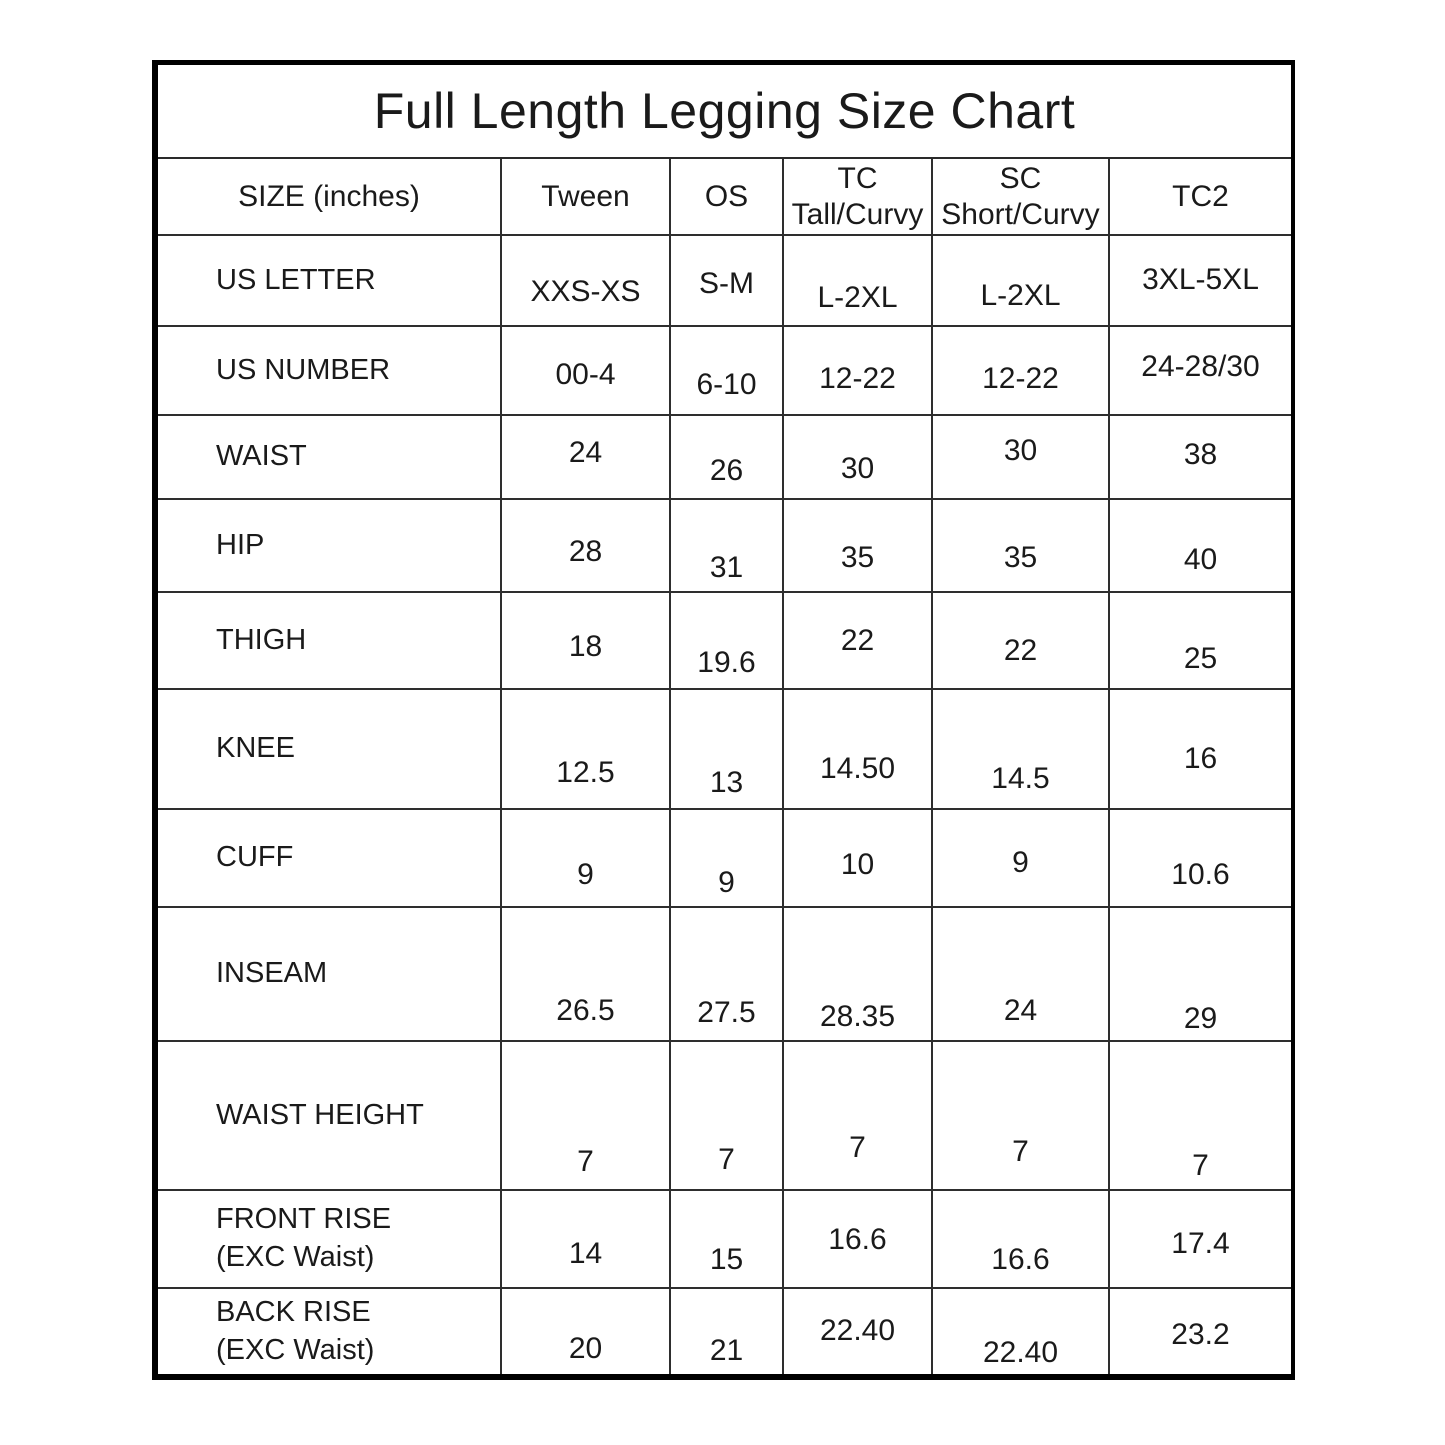 The width and height of the screenshot is (1445, 1445). What do you see at coordinates (727, 975) in the screenshot?
I see `cell-value: 27.5` at bounding box center [727, 975].